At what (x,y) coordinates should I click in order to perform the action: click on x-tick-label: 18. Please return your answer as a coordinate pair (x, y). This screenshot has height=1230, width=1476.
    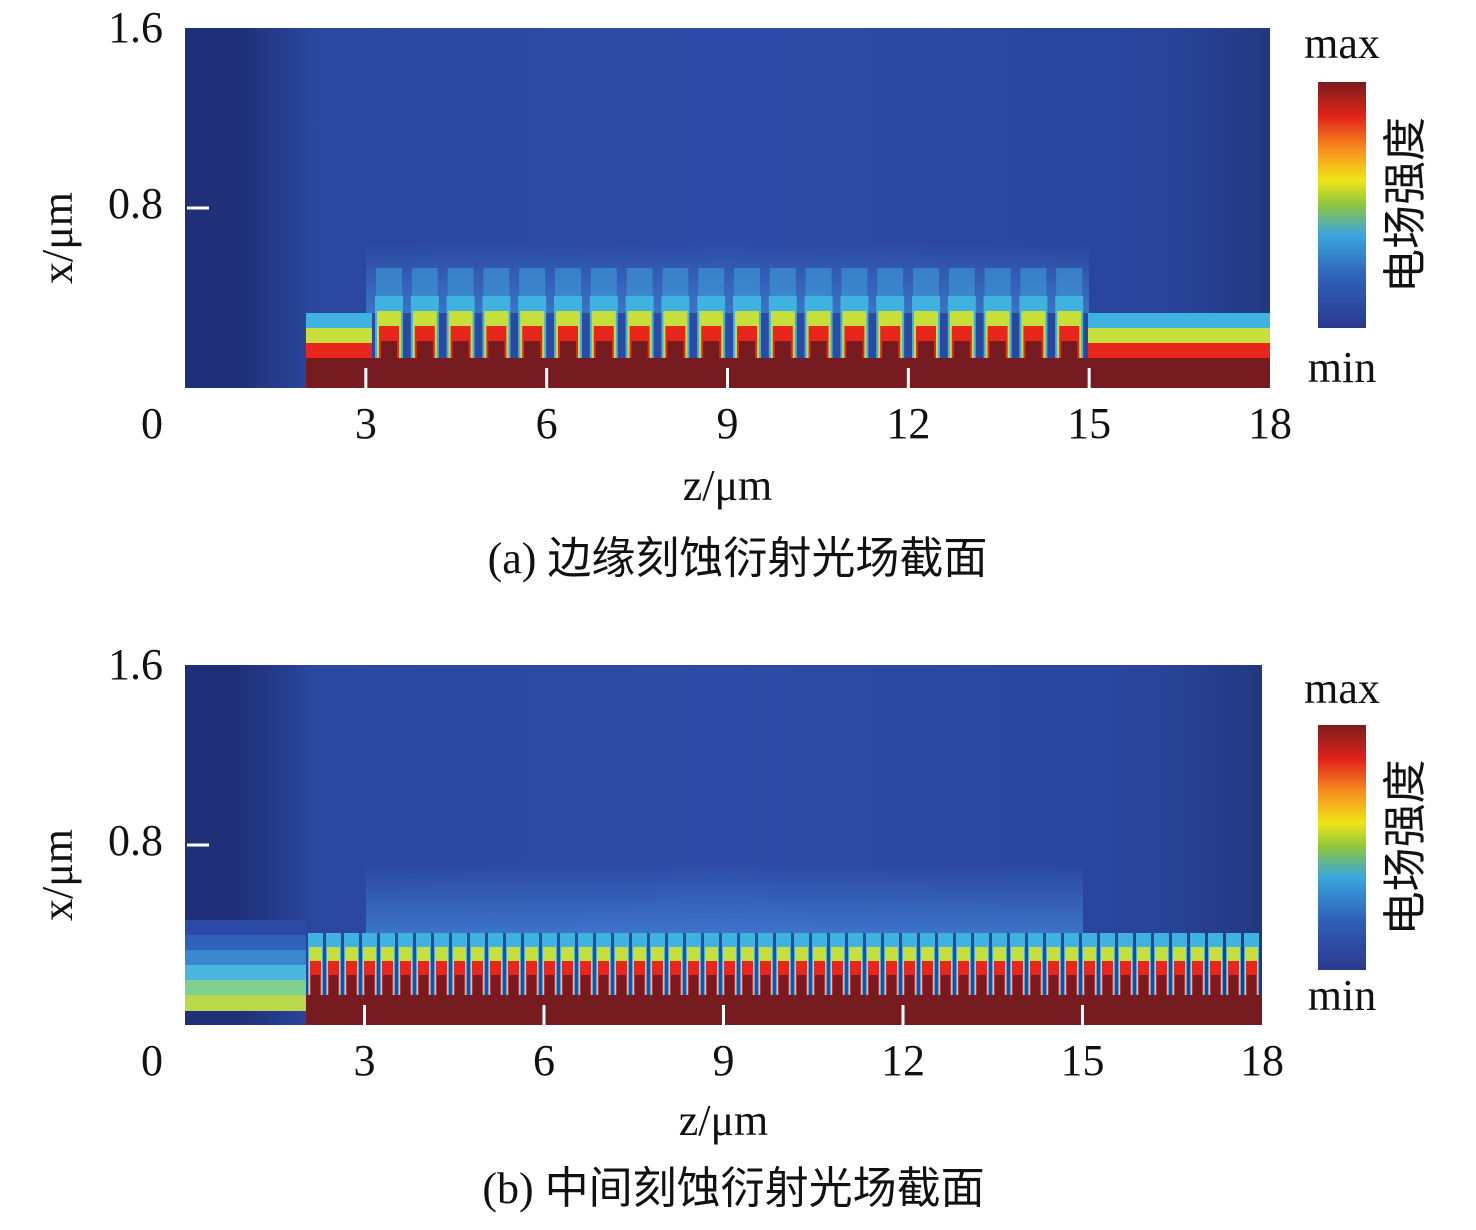
    Looking at the image, I should click on (1270, 423).